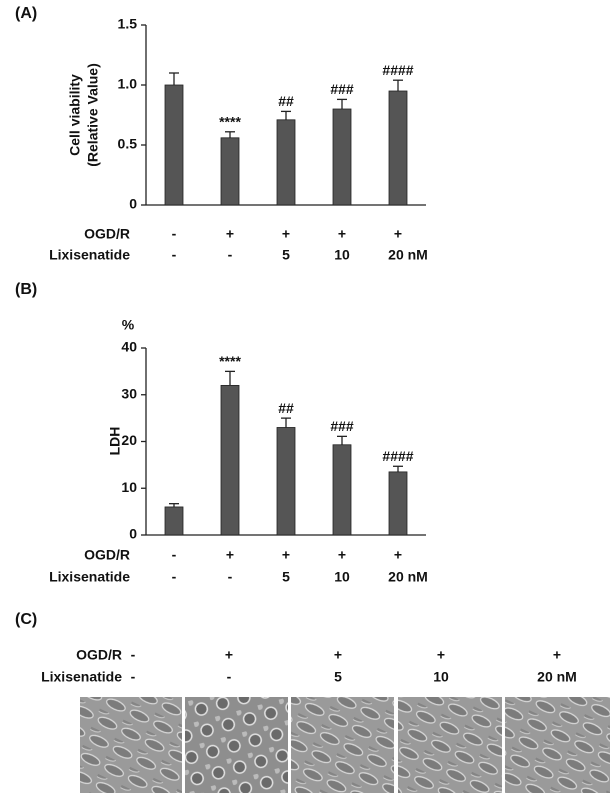 The width and height of the screenshot is (614, 793). Describe the element at coordinates (128, 325) in the screenshot. I see `y-unit: %` at that location.